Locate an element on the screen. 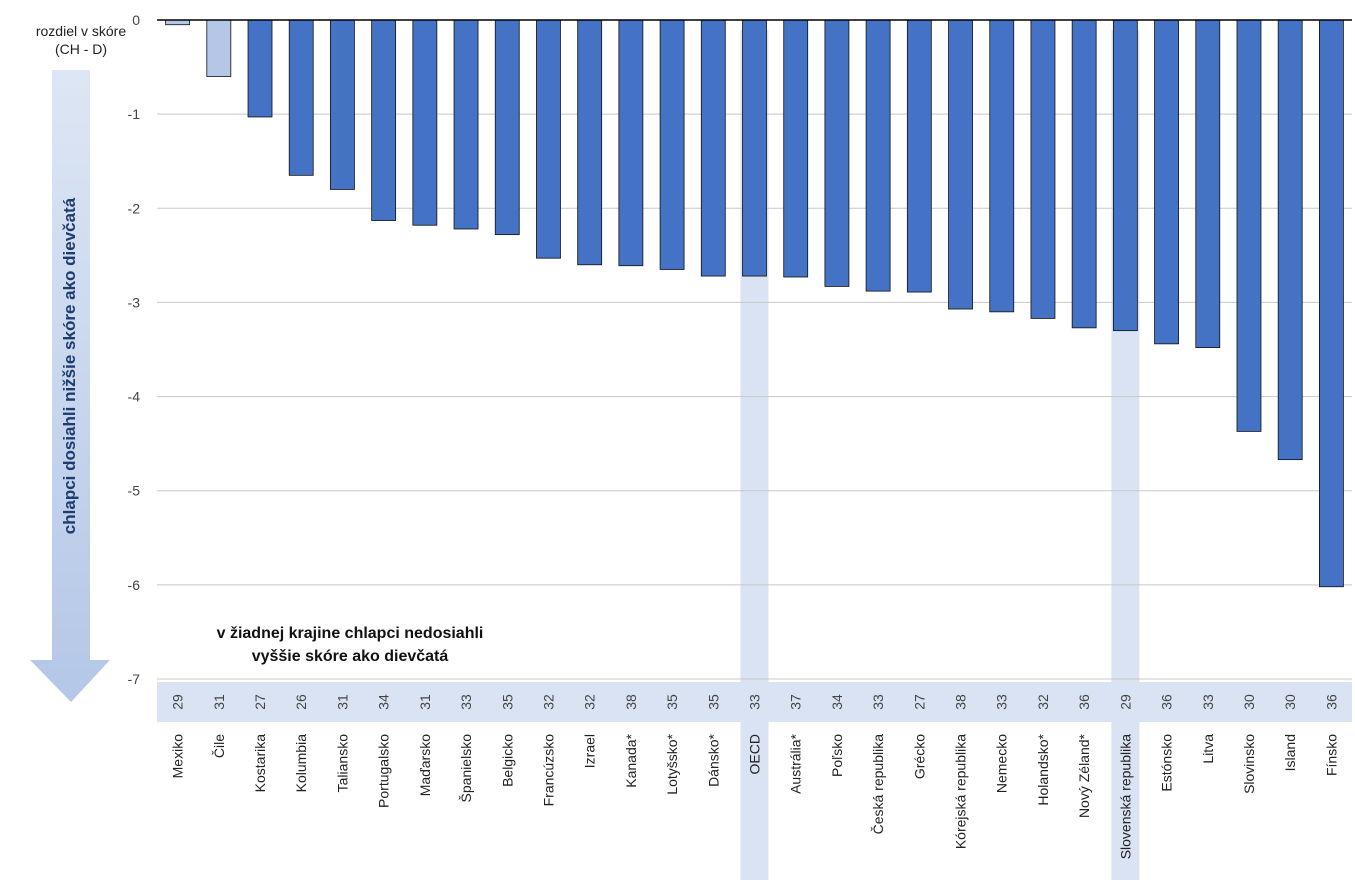  y-tick-label: -4 is located at coordinates (134, 397).